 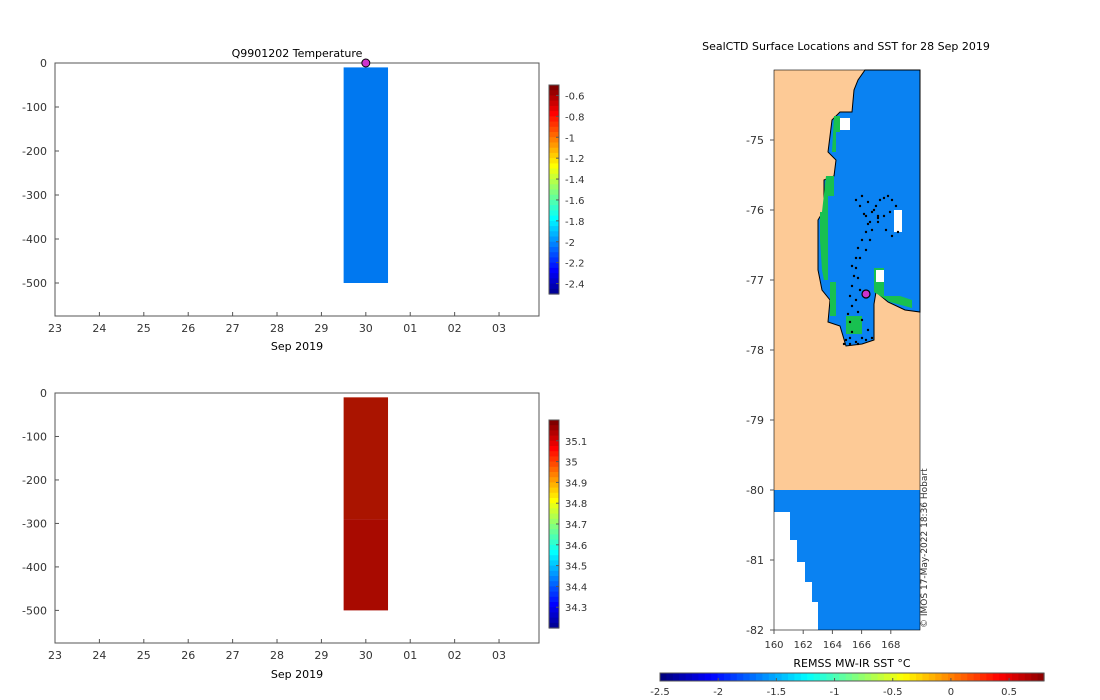 What do you see at coordinates (499, 328) in the screenshot?
I see `x-tick-label: 03` at bounding box center [499, 328].